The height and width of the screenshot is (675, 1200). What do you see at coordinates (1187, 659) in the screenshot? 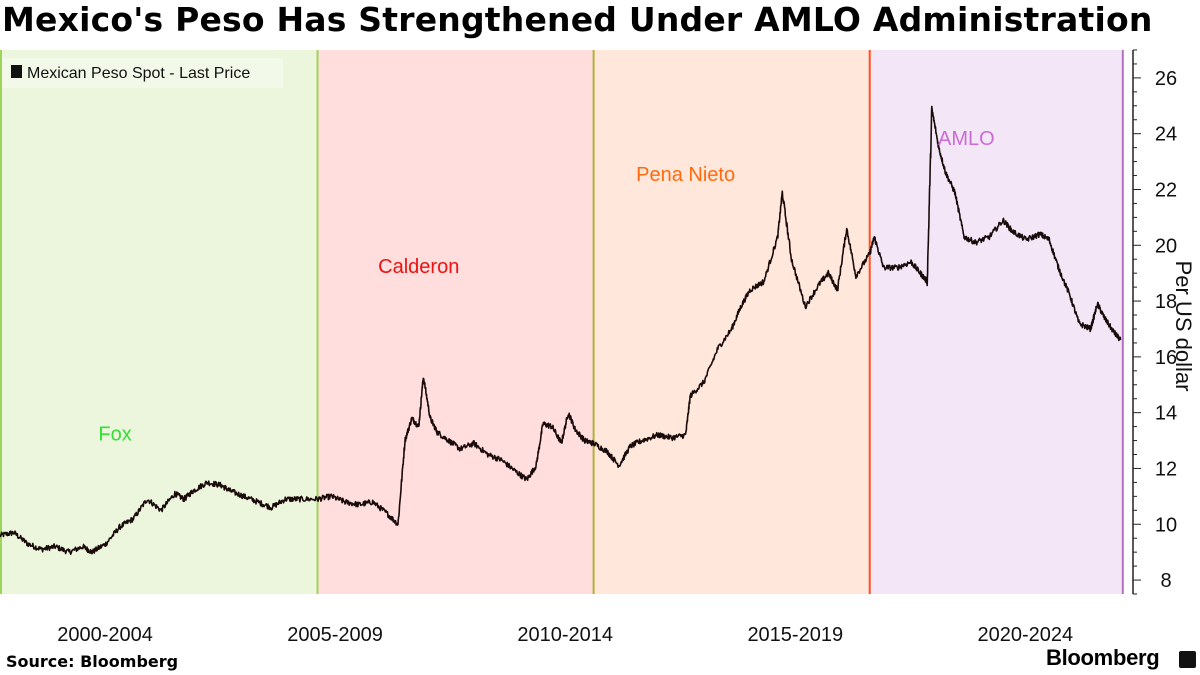
I see `brand-mark-icon` at bounding box center [1187, 659].